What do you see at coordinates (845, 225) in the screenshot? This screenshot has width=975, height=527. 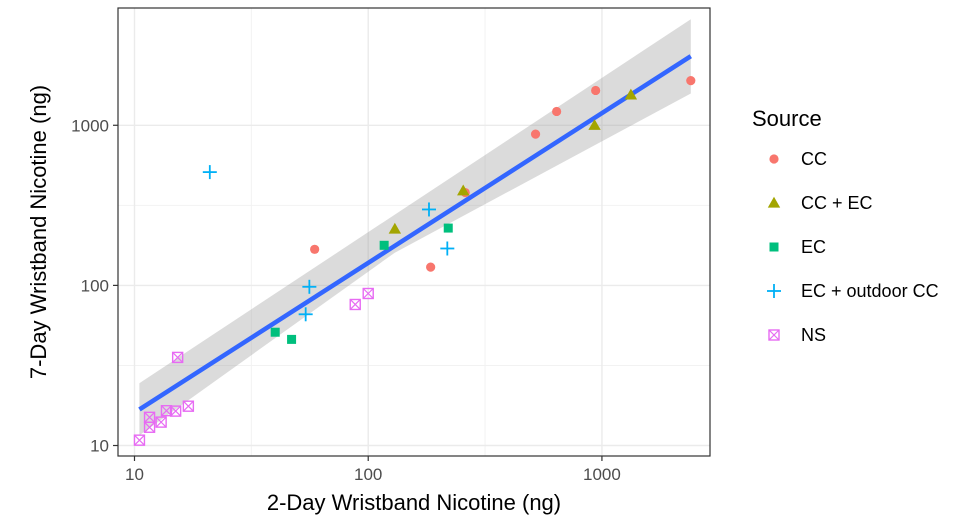 I see `legend: Source CC CC + EC EC EC + outdoor CC NS` at bounding box center [845, 225].